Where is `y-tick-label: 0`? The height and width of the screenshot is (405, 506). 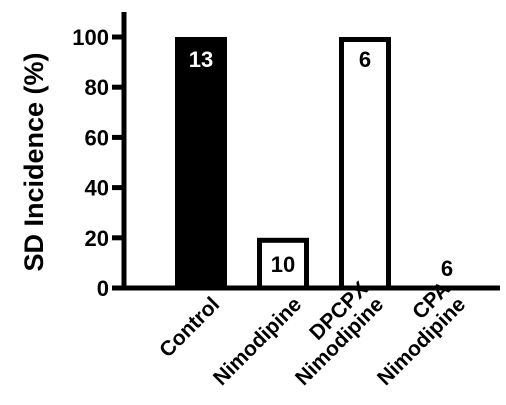 y-tick-label: 0 is located at coordinates (103, 288).